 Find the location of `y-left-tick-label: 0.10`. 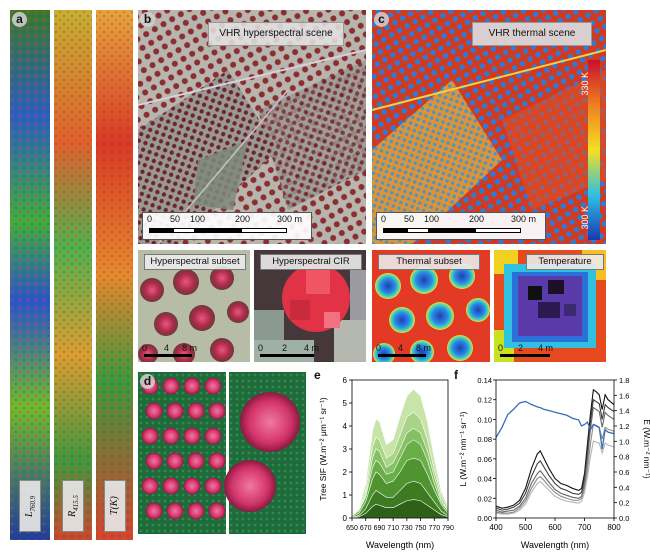

y-left-tick-label: 0.10 is located at coordinates (484, 419).